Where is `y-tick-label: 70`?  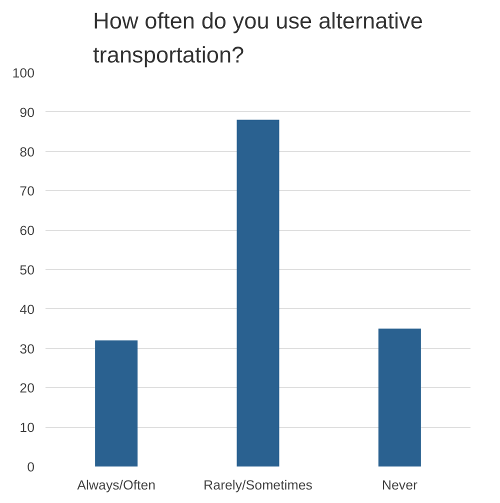 y-tick-label: 70 is located at coordinates (27, 191).